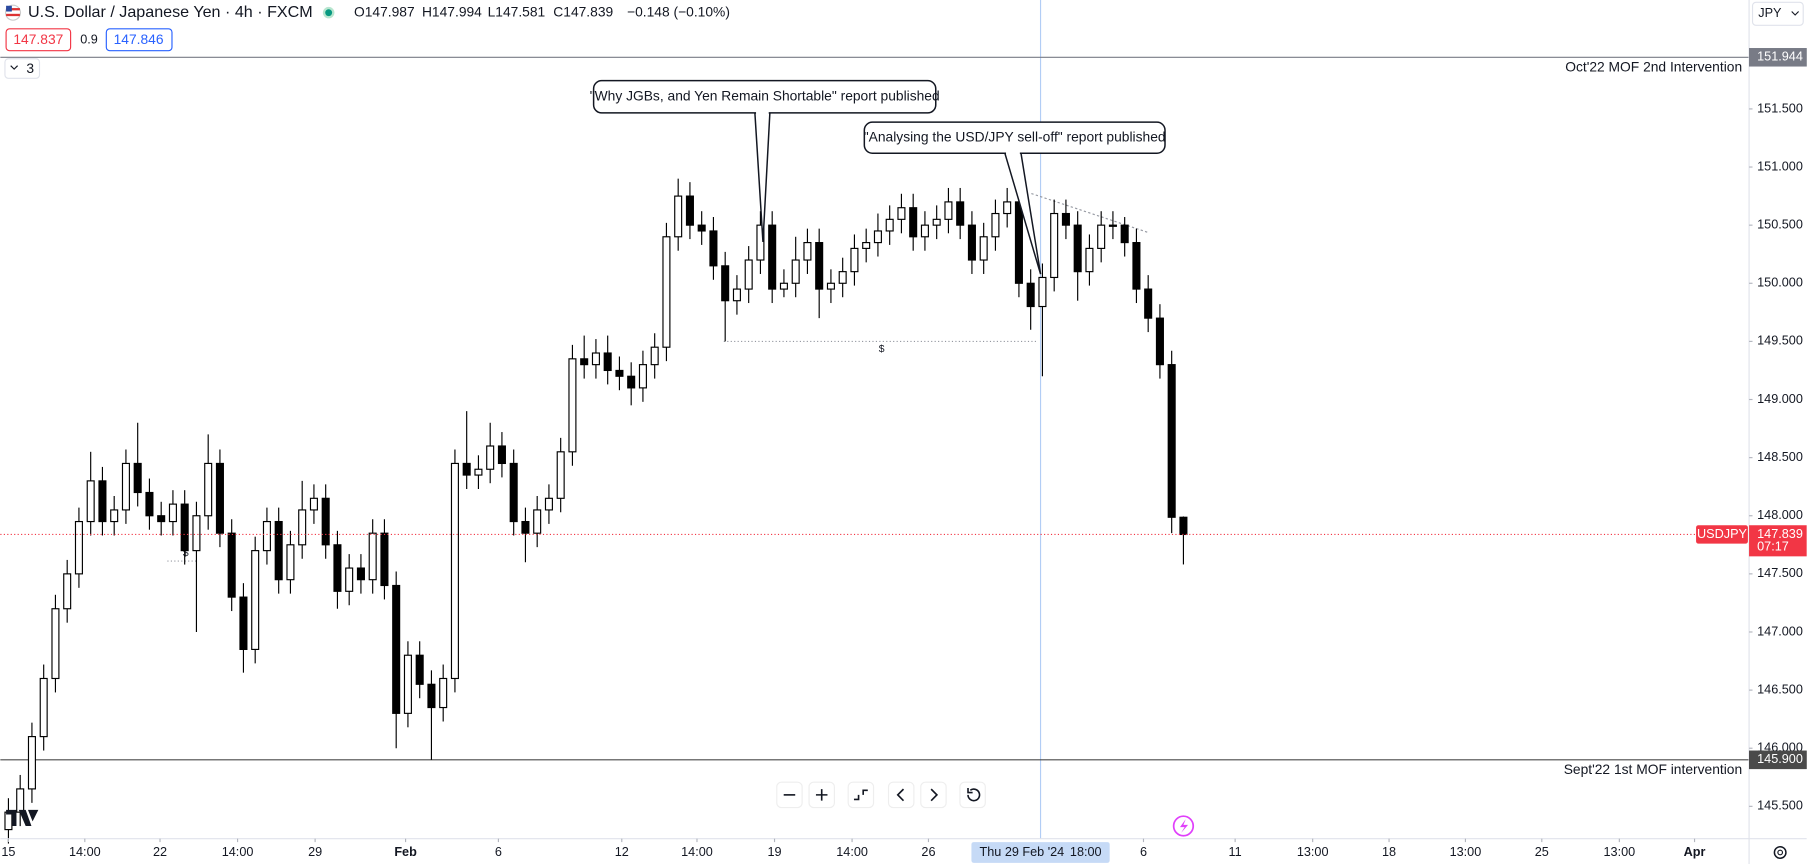 The height and width of the screenshot is (864, 1807). Describe the element at coordinates (160, 852) in the screenshot. I see `x-tick-label: 22` at that location.